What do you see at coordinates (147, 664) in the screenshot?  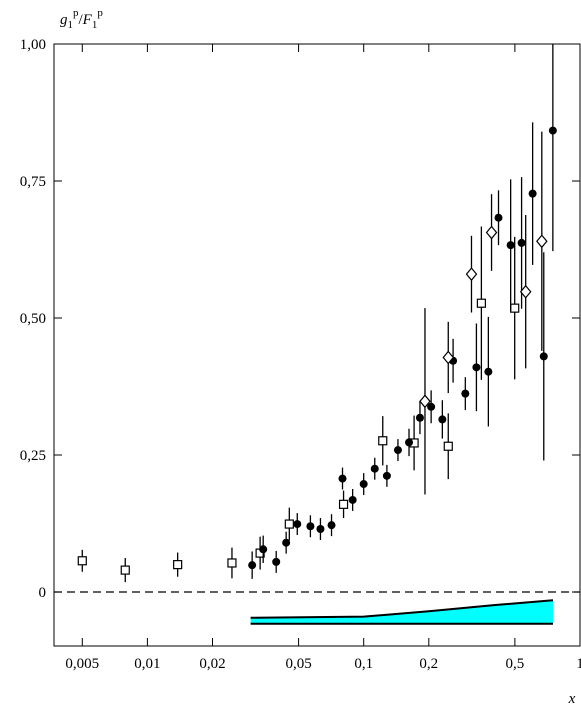 I see `x-tick-label: 0,01` at bounding box center [147, 664].